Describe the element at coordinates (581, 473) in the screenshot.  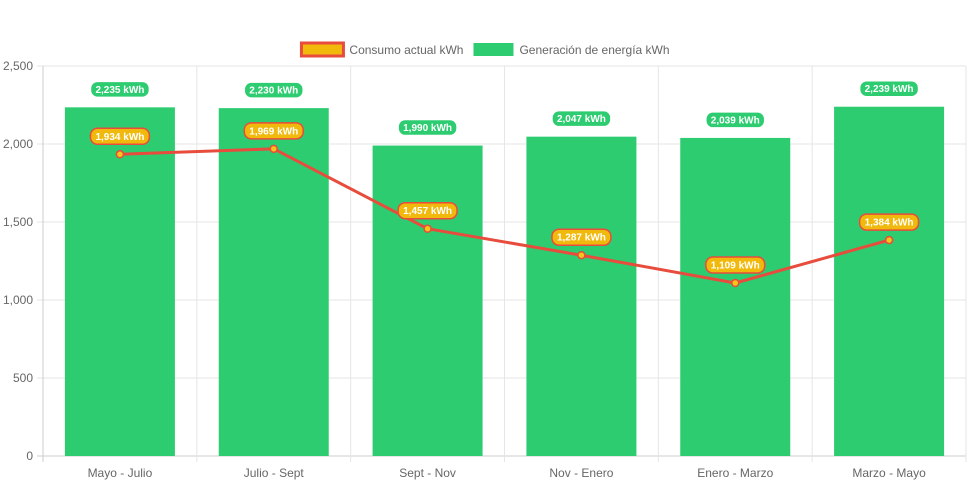
I see `x-tick-label: Nov - Enero` at that location.